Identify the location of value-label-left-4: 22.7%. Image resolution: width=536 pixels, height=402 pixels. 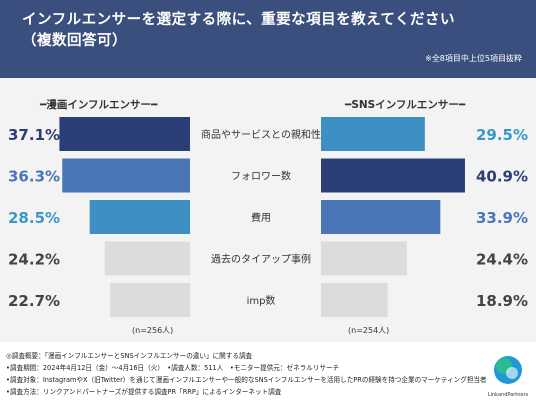
(34, 301).